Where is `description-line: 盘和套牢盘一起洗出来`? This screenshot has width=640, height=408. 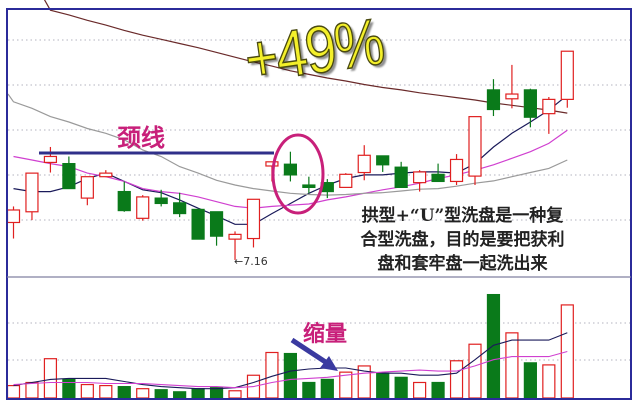
description-line: 盘和套牢盘一起洗出来 is located at coordinates (462, 264).